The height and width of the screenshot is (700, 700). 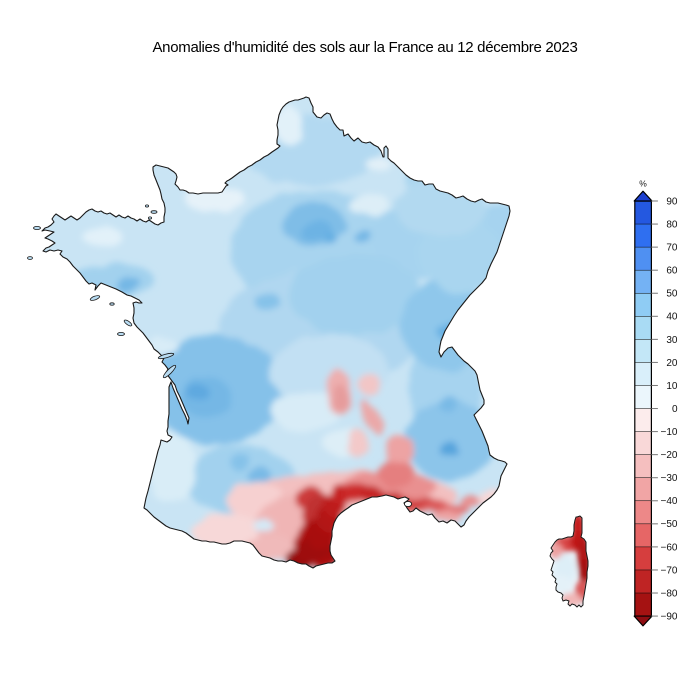 What do you see at coordinates (669, 432) in the screenshot?
I see `svg-text: −10` at bounding box center [669, 432].